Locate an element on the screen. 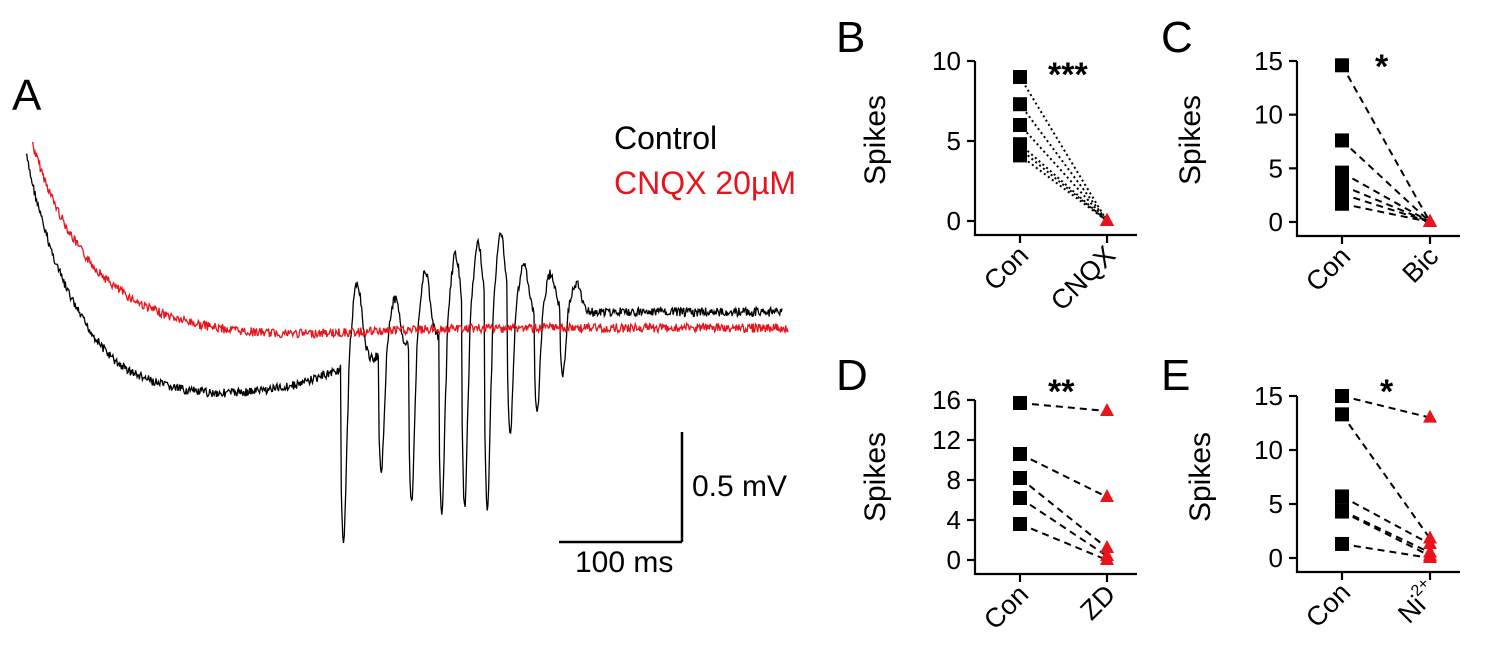  ytick-label-c: 5 is located at coordinates (1276, 168).